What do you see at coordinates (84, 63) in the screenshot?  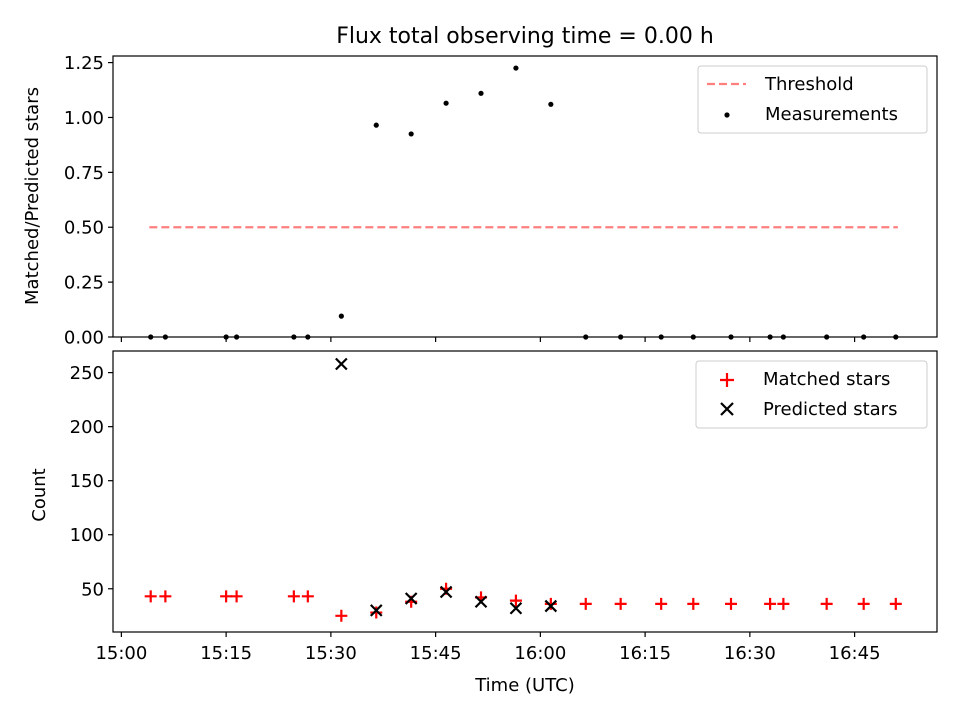 I see `top-y-tick-label: 1.25` at bounding box center [84, 63].